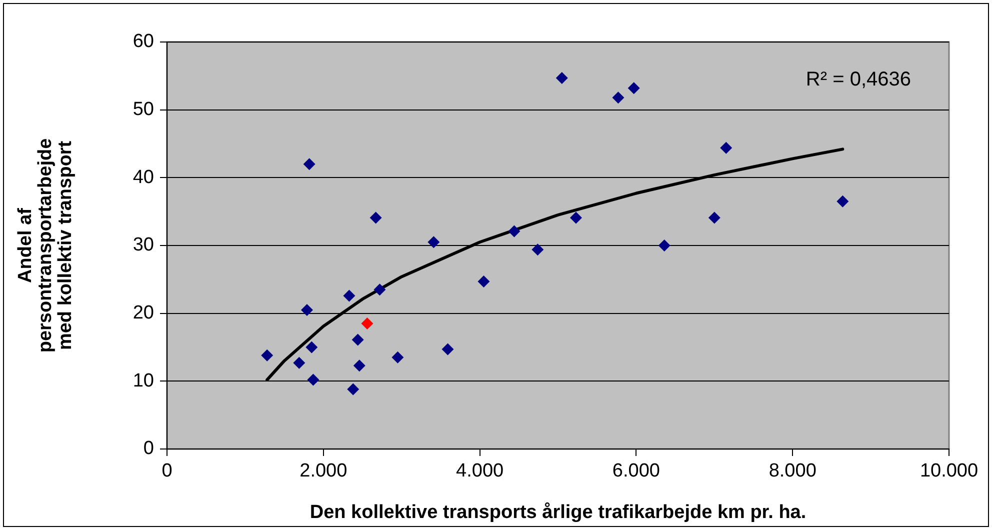 The image size is (994, 532). Describe the element at coordinates (45, 245) in the screenshot. I see `y-axis-title: Andel af persontransportarbejde med kollektiv transport` at that location.